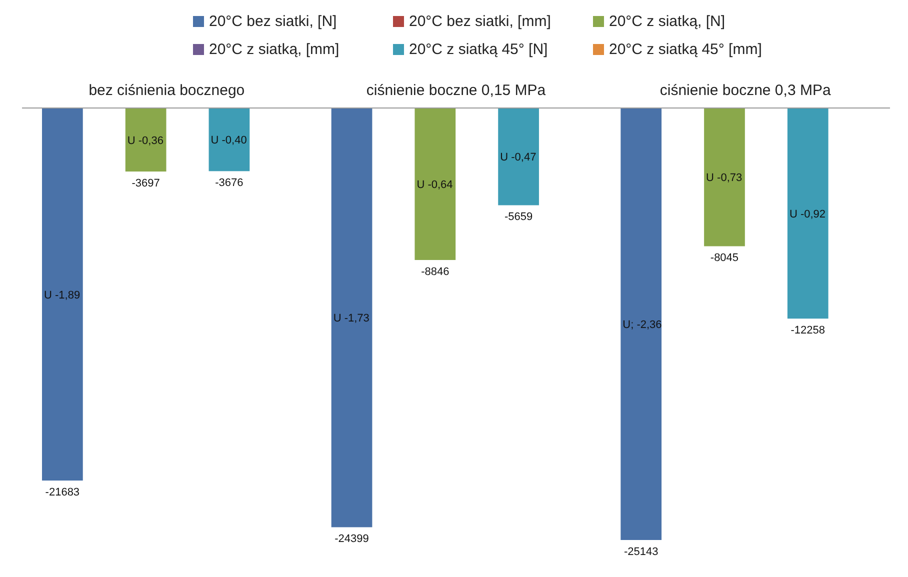  Describe the element at coordinates (478, 49) in the screenshot. I see `legend-label: 20°C z siatką 45° [N]` at that location.